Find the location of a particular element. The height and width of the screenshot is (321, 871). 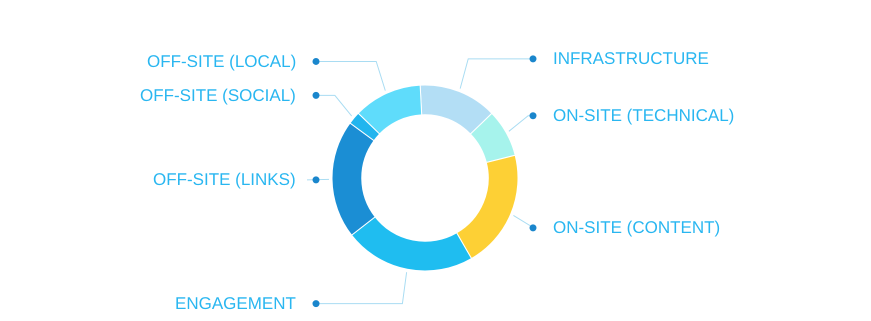

slice-label: ENGAGEMENT is located at coordinates (235, 303).